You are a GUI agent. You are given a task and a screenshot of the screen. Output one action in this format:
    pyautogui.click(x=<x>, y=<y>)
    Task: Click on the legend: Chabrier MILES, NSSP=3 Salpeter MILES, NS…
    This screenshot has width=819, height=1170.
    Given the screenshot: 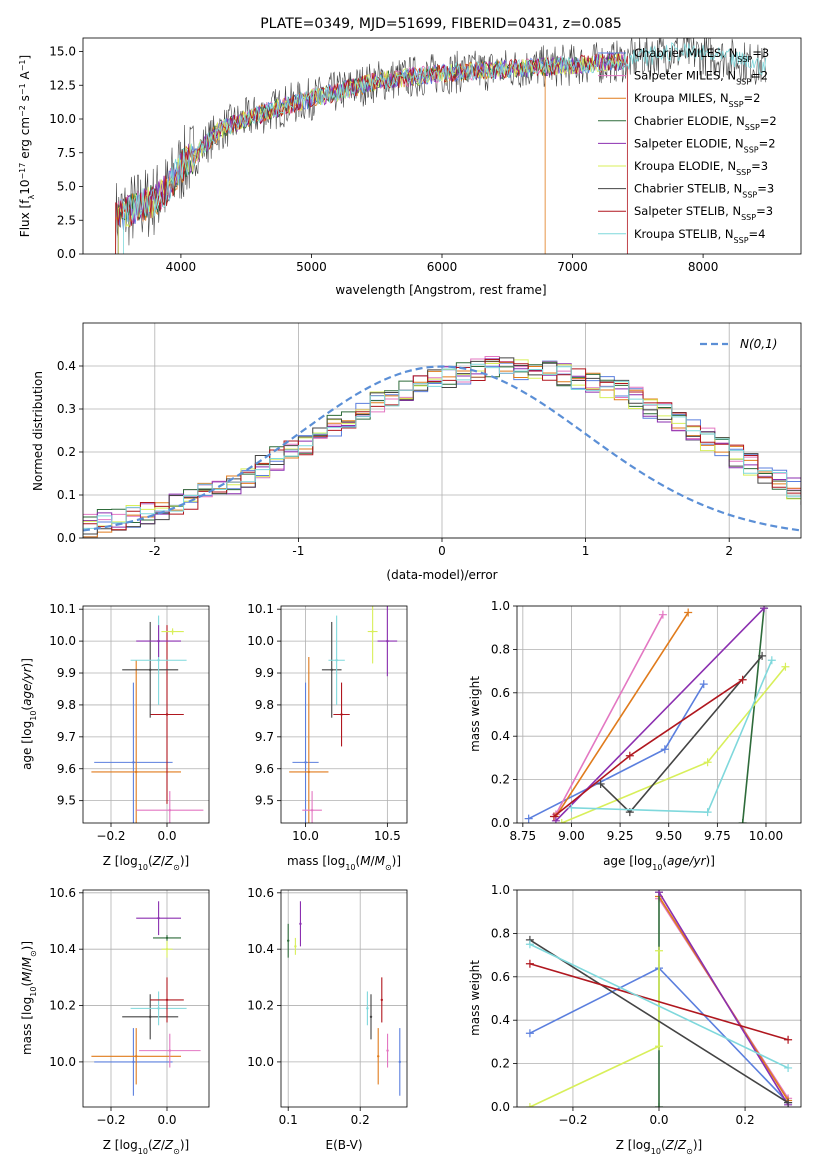 What is the action you would take?
    pyautogui.click(x=687, y=145)
    